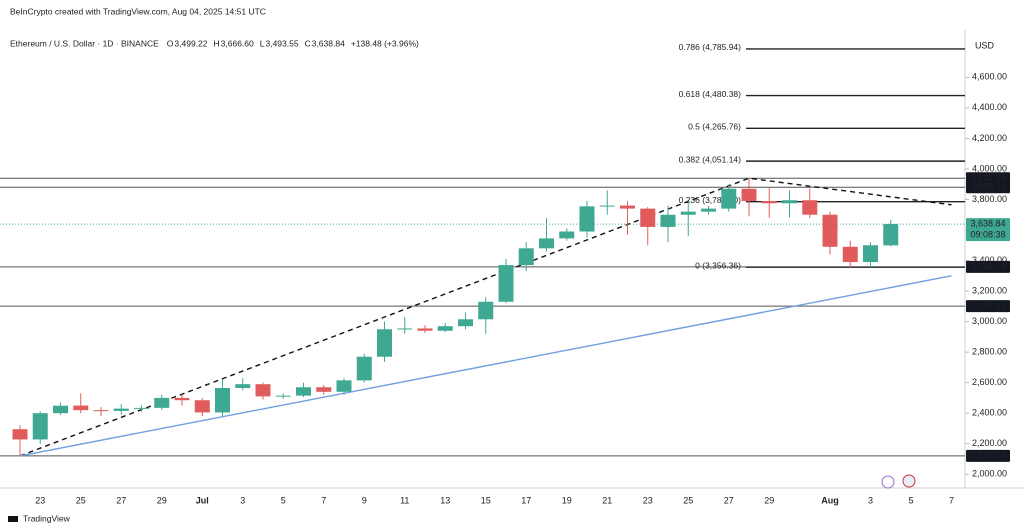 Image resolution: width=1024 pixels, height=526 pixels. Describe the element at coordinates (989, 260) in the screenshot. I see `y-tick-label: 3,400.00` at that location.